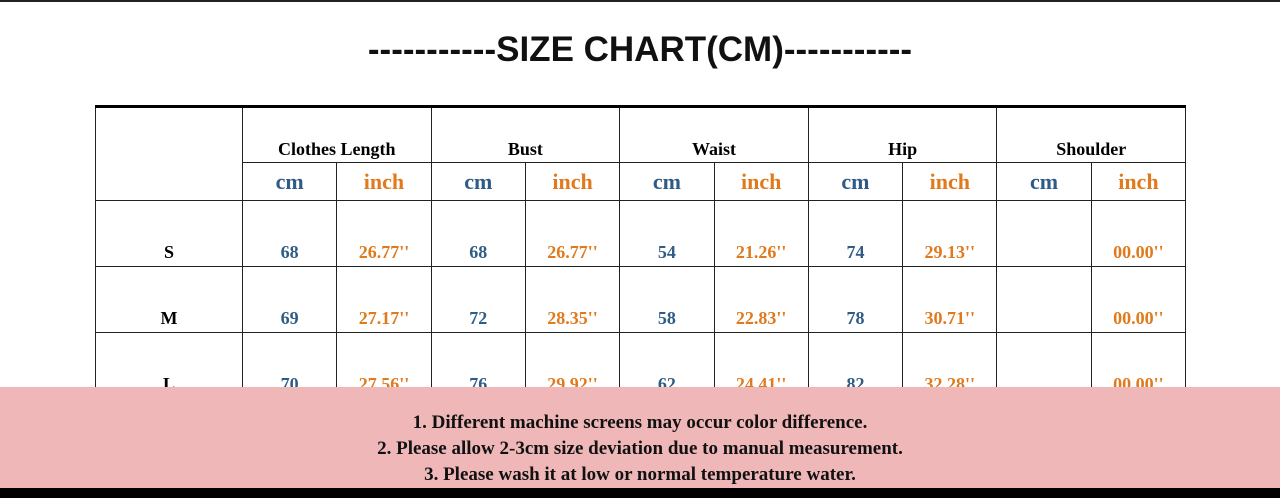  I want to click on measure-cell: 54, so click(667, 233).